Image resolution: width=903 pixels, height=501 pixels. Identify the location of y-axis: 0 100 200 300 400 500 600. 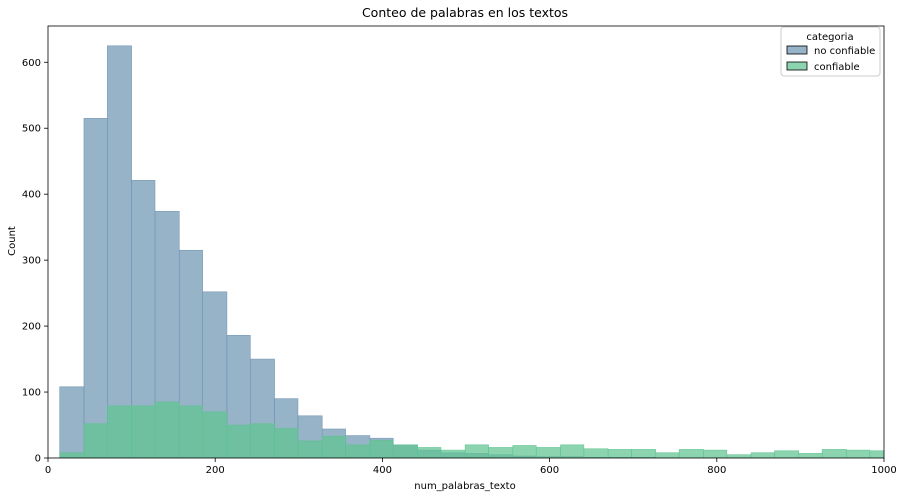
(35, 261).